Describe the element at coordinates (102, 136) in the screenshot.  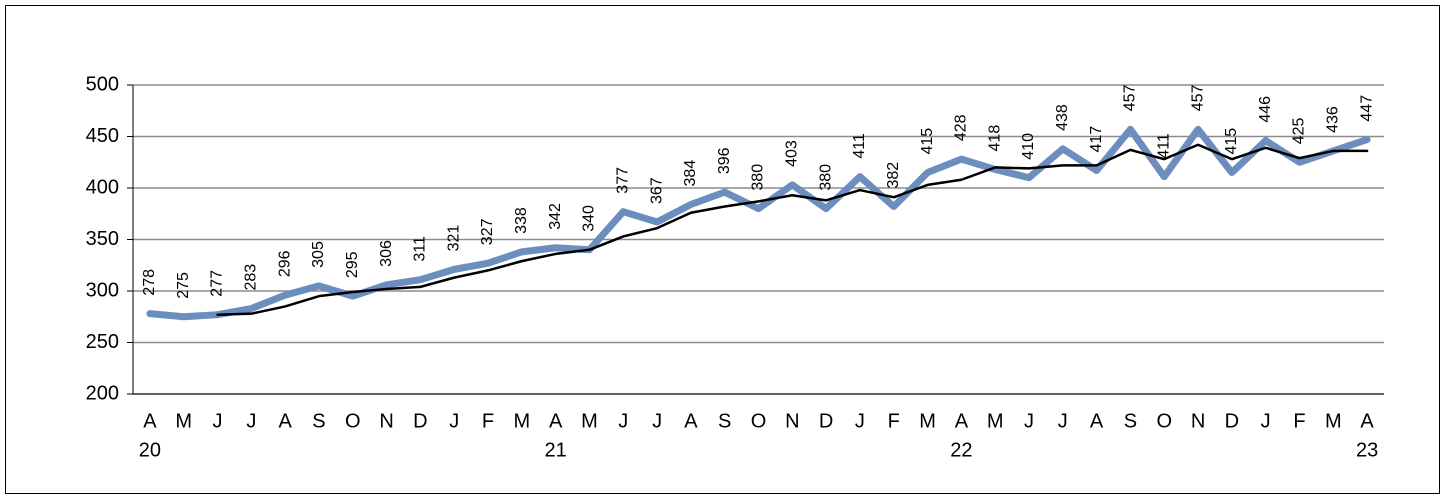
I see `y-tick-label: 450` at that location.